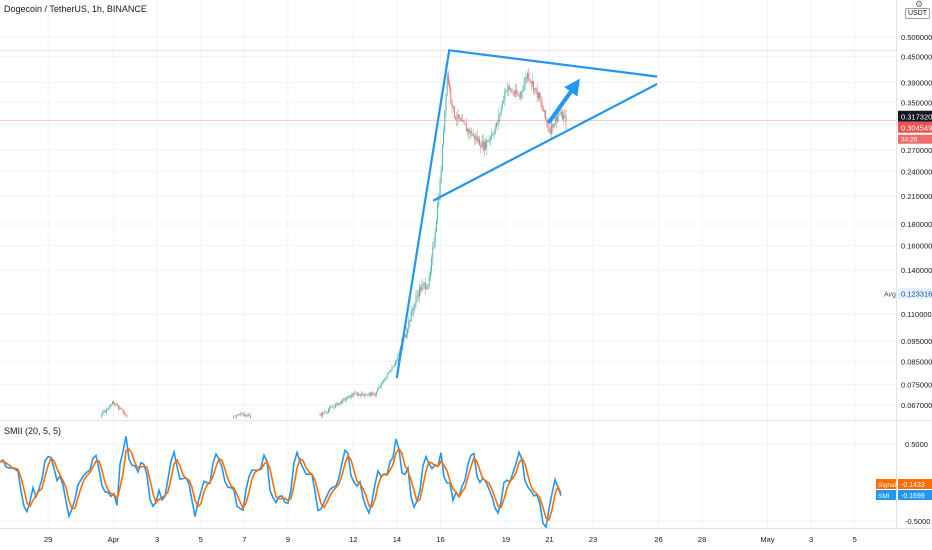 This screenshot has height=550, width=932. Describe the element at coordinates (281, 483) in the screenshot. I see `indicator-pane` at that location.